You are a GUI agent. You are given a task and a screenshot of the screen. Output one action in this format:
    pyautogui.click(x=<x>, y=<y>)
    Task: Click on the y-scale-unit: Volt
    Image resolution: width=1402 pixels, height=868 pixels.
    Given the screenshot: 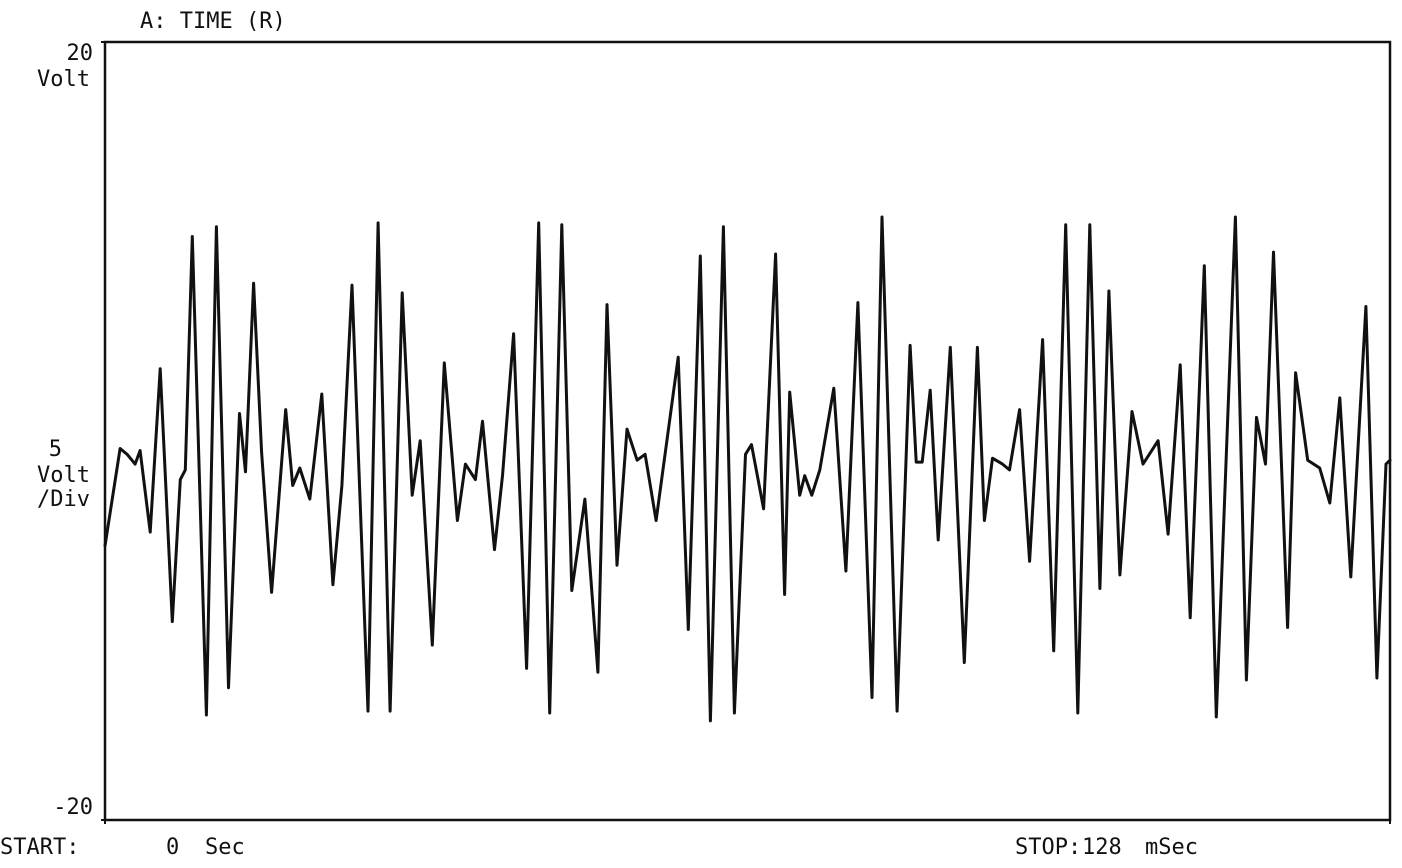 What is the action you would take?
    pyautogui.click(x=63, y=475)
    